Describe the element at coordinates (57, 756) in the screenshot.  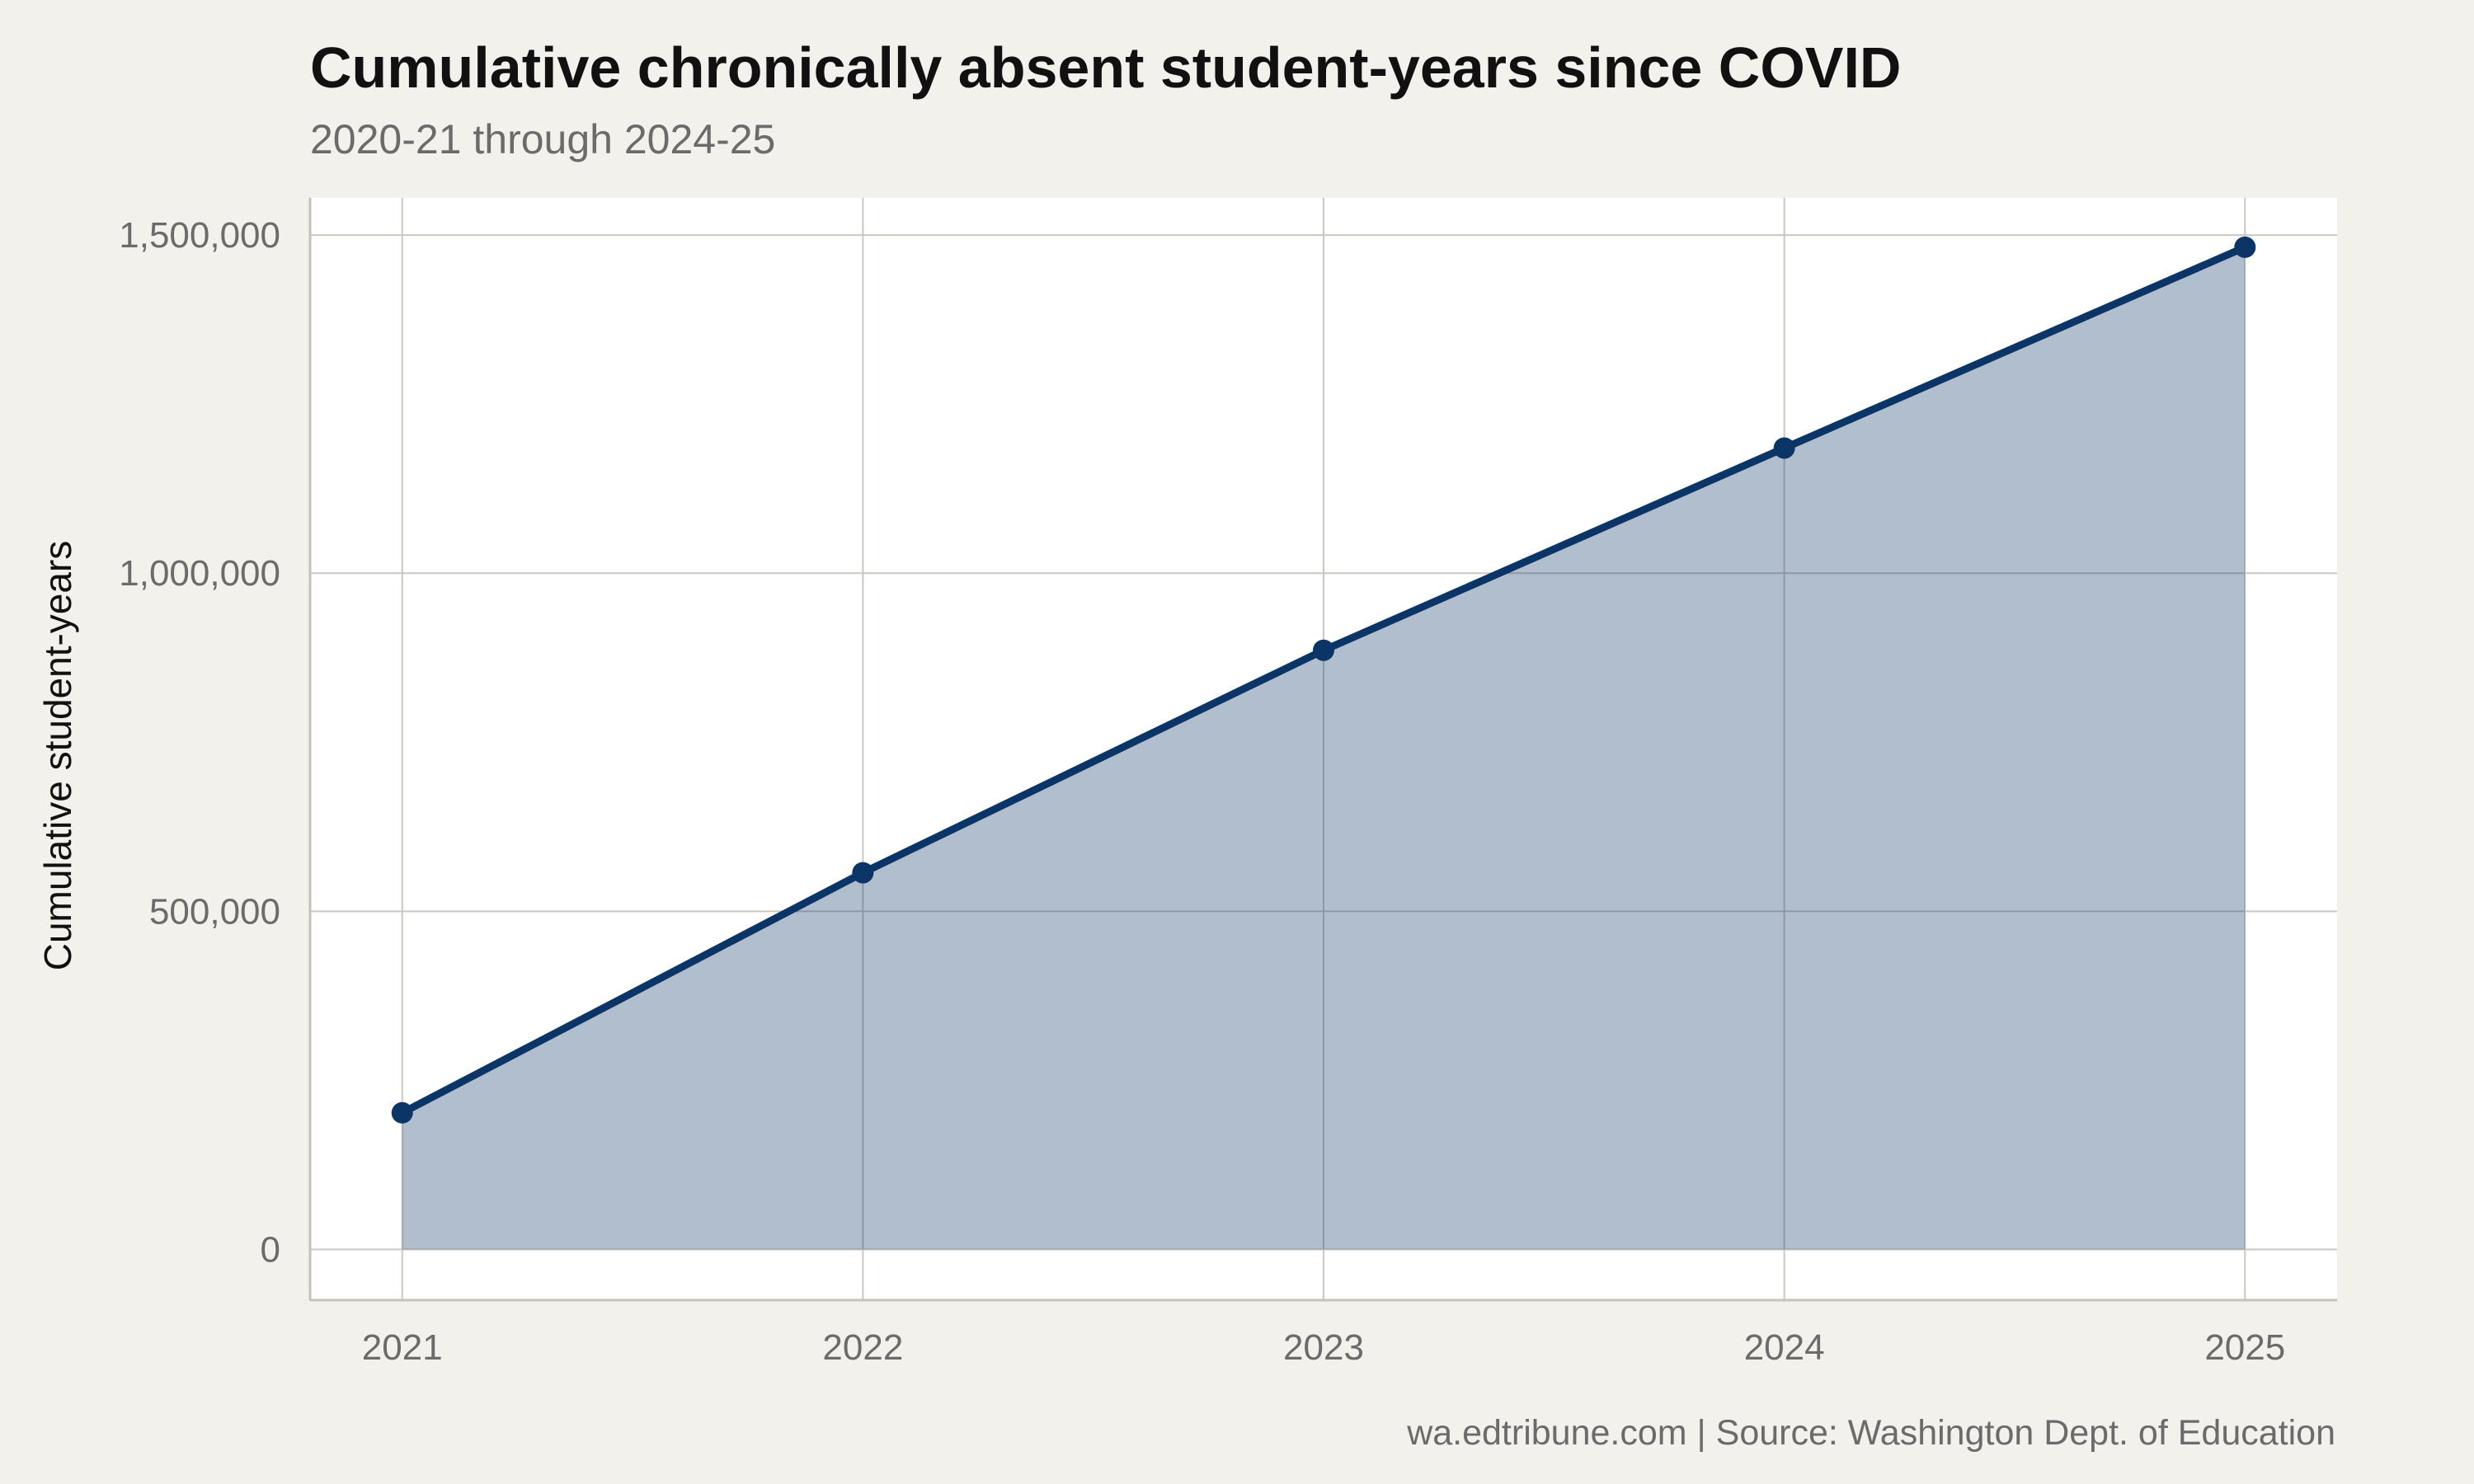
I see `y-axis-title: Cumulative student-years` at that location.